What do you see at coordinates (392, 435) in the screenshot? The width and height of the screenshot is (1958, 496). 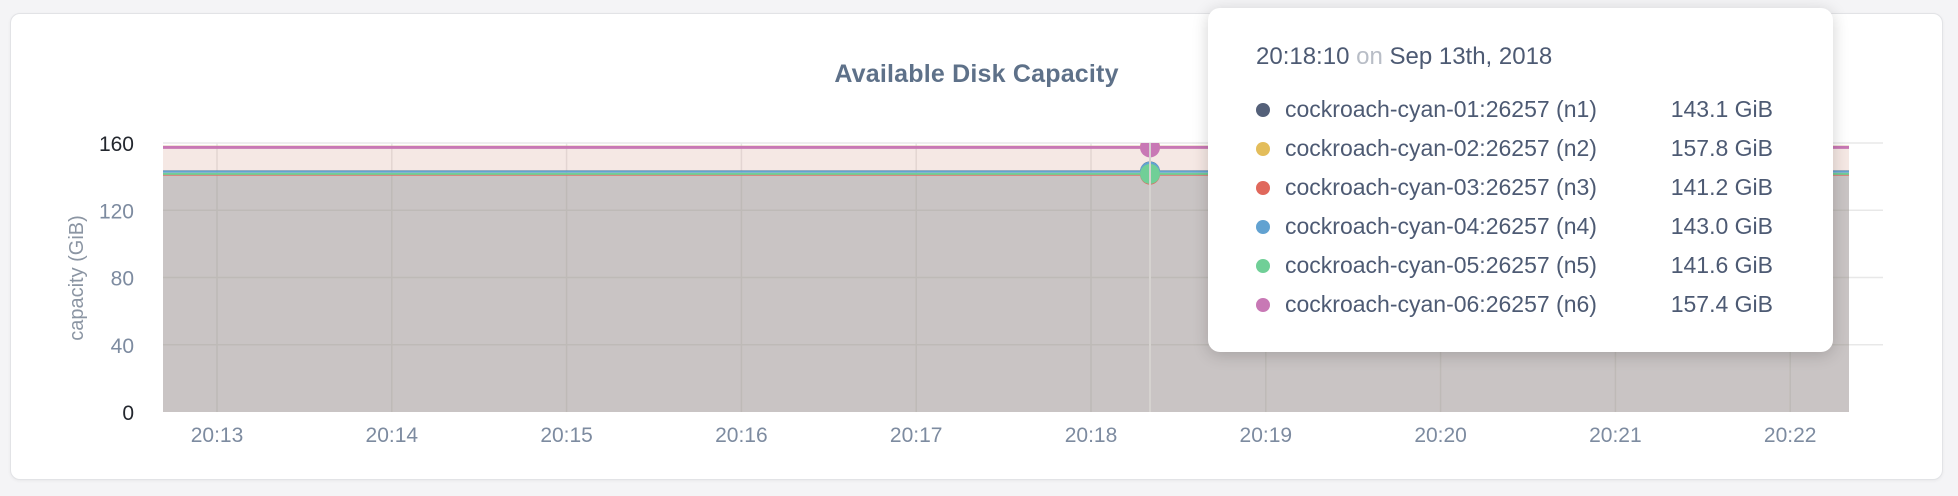 I see `x-tick-label: 20:14` at bounding box center [392, 435].